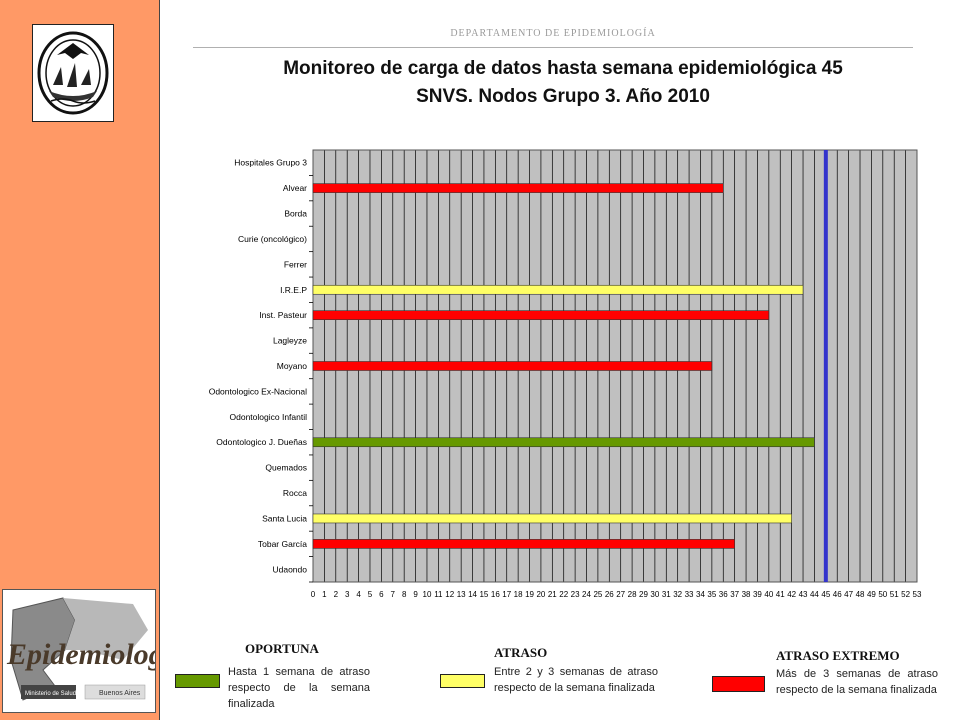 Image resolution: width=960 pixels, height=720 pixels. Describe the element at coordinates (461, 594) in the screenshot. I see `x-tick-label: 13` at that location.